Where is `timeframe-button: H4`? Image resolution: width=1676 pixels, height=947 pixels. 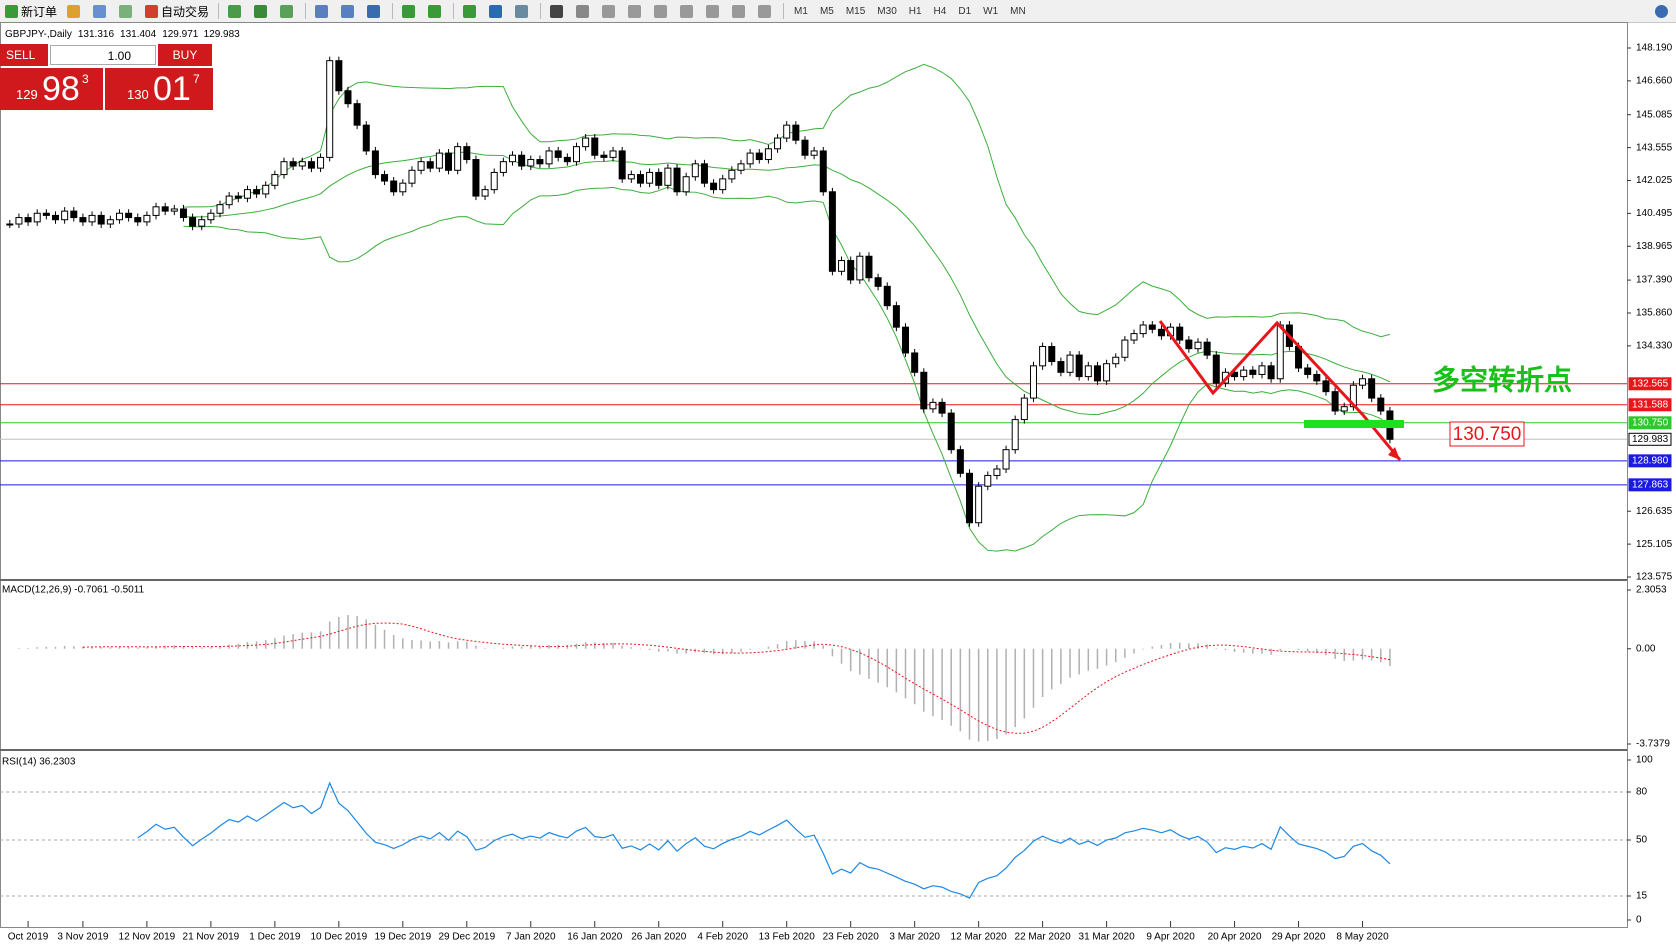 timeframe-button: H4 is located at coordinates (940, 11).